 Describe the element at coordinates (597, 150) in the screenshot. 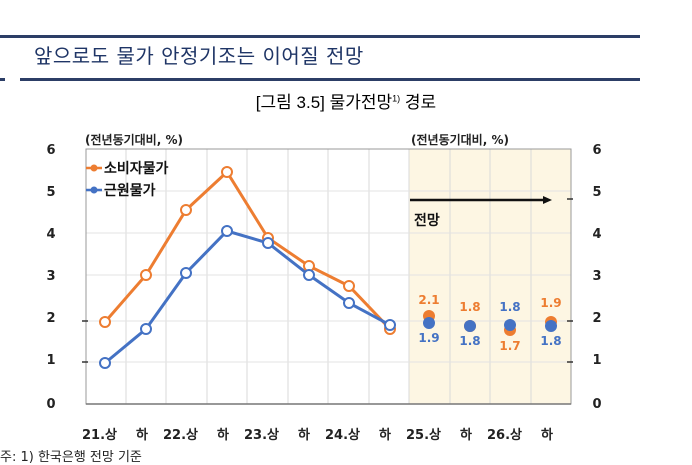

I see `y-tick-right: 6` at that location.